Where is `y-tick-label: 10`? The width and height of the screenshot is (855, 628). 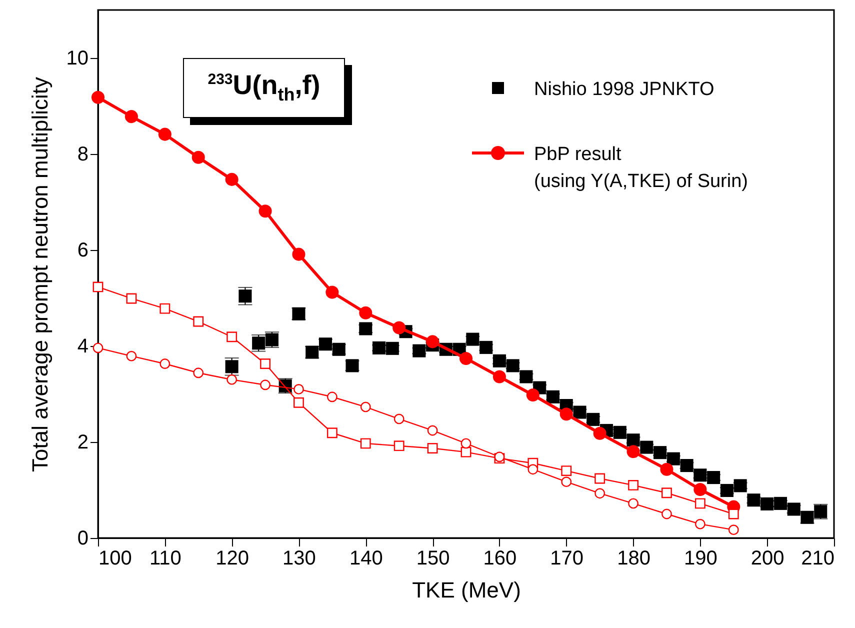 y-tick-label: 10 is located at coordinates (77, 59).